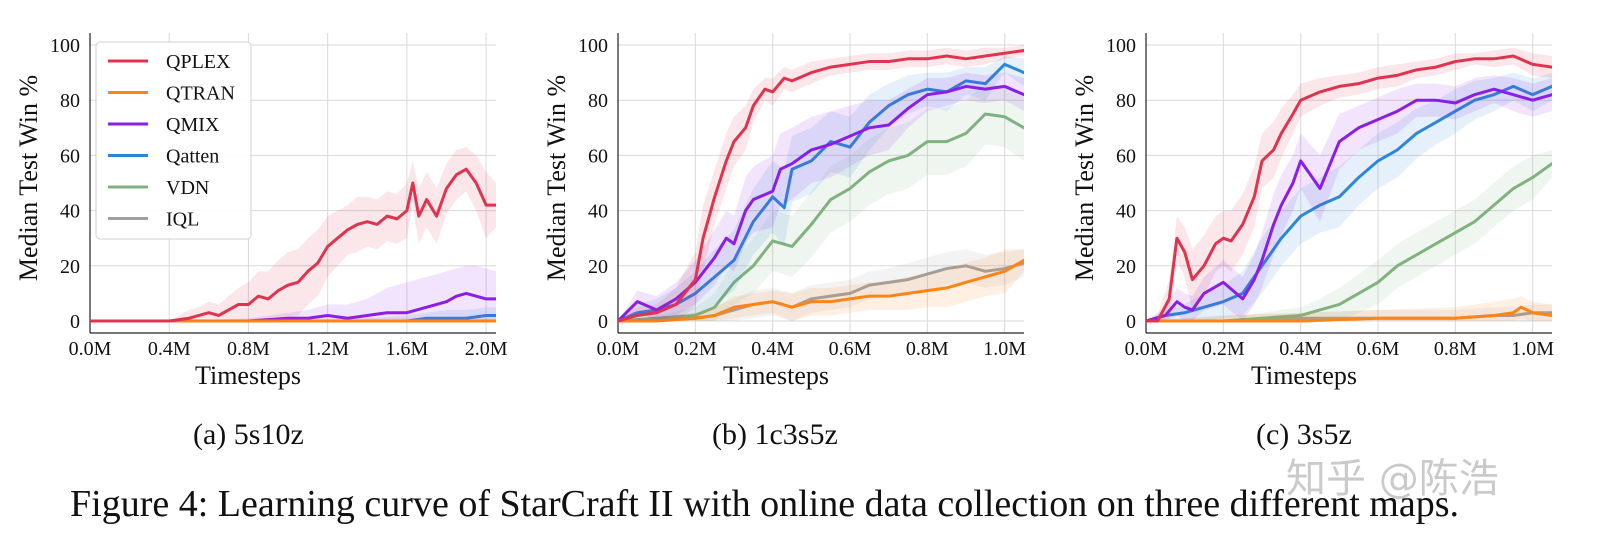 This screenshot has height=549, width=1600. Describe the element at coordinates (193, 125) in the screenshot. I see `legend-label-qmix: QMIX` at that location.